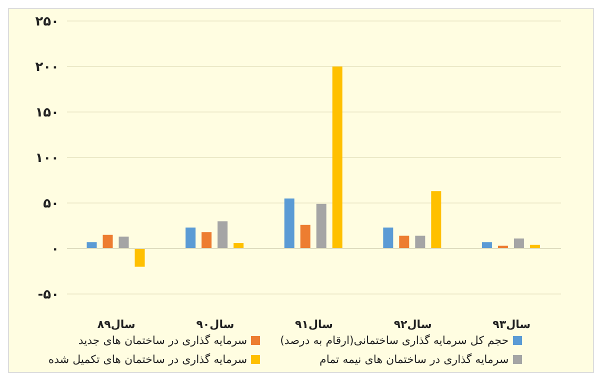  What do you see at coordinates (148, 359) in the screenshot?
I see `legend-label: سرمایه گذاری در ساختمان های تکمیل شده` at bounding box center [148, 359].